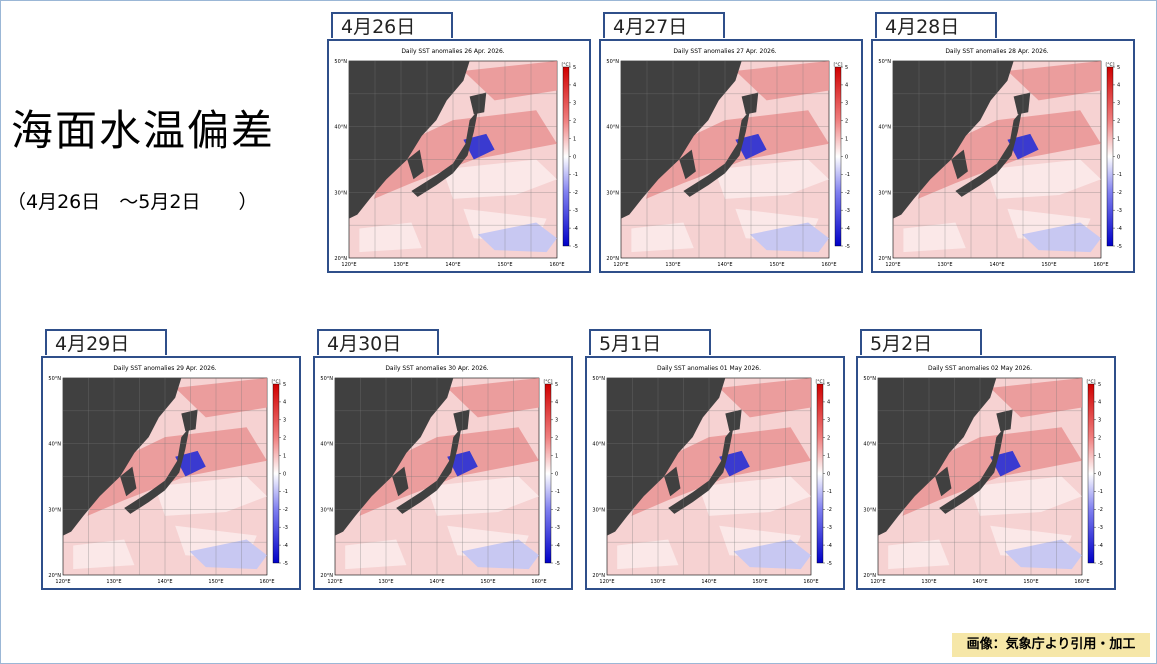 This screenshot has height=664, width=1157. I want to click on main-title: 海面水温偏差, so click(143, 130).